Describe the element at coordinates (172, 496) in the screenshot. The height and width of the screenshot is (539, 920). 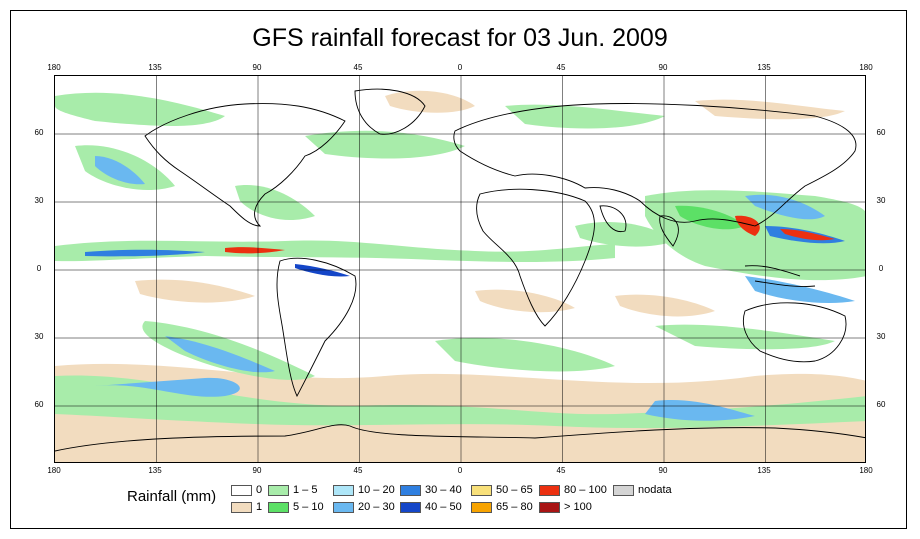
I see `legend-title: Rainfall (mm)` at that location.